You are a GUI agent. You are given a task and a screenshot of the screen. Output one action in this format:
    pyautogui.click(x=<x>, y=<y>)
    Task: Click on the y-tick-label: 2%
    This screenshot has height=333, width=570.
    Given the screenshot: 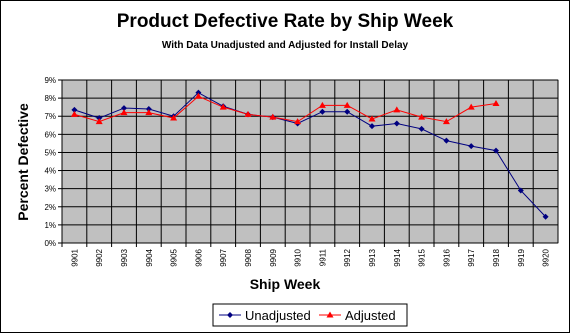 What is the action you would take?
    pyautogui.click(x=50, y=207)
    